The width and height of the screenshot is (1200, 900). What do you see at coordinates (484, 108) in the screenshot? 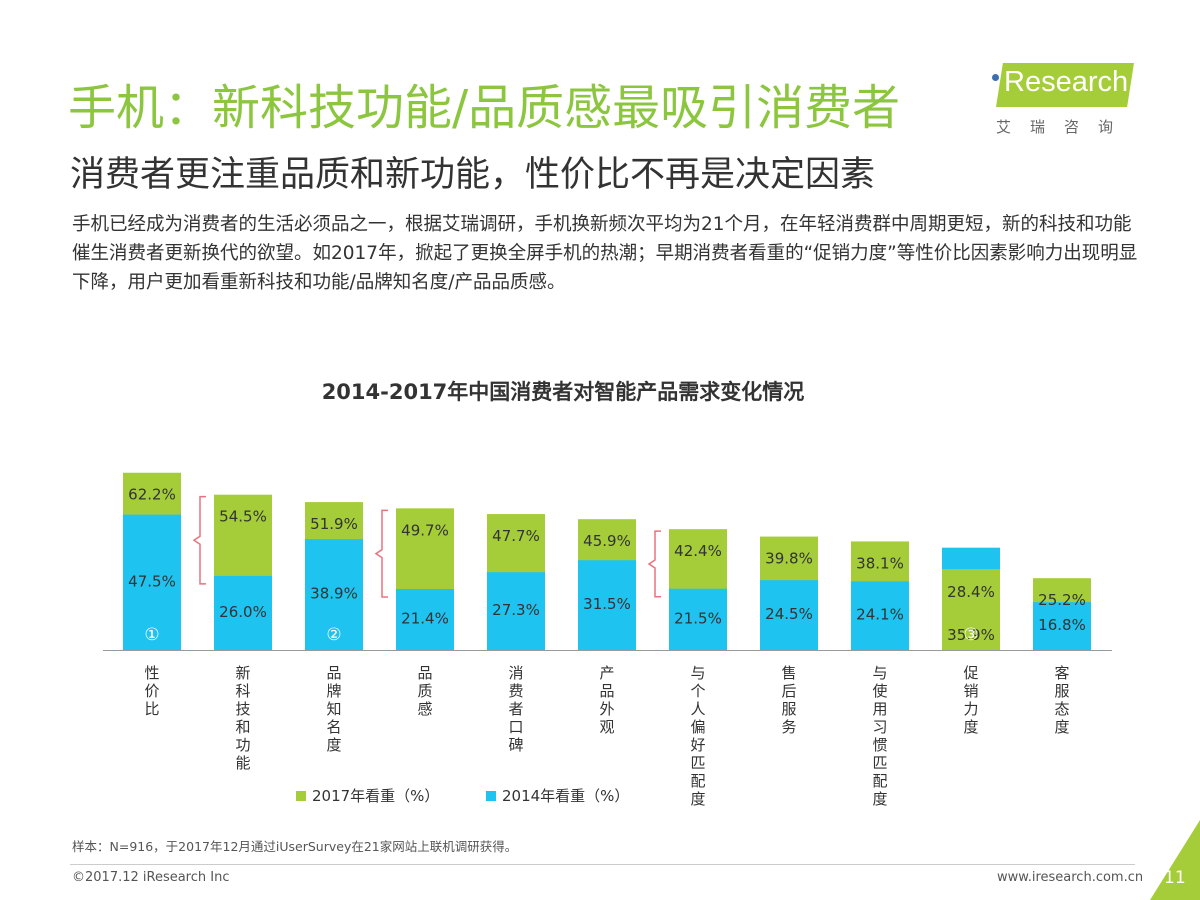
I see `page-title: 手机：新科技功能/品质感最吸引消费者` at bounding box center [484, 108].